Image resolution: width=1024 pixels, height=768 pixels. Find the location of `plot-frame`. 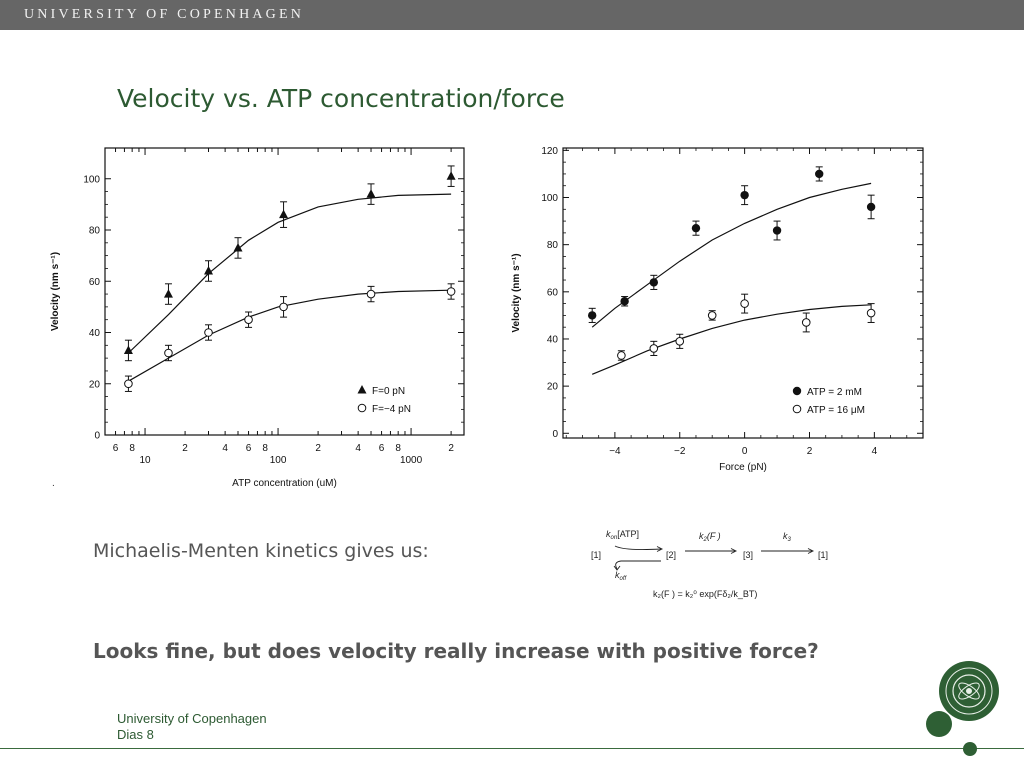

plot-frame is located at coordinates (284, 291).